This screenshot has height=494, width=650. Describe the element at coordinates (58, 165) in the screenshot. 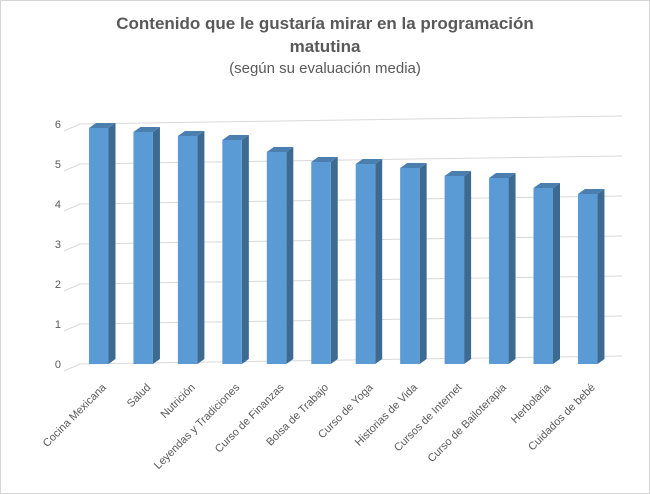

I see `y-axis-tick-label: 5` at that location.